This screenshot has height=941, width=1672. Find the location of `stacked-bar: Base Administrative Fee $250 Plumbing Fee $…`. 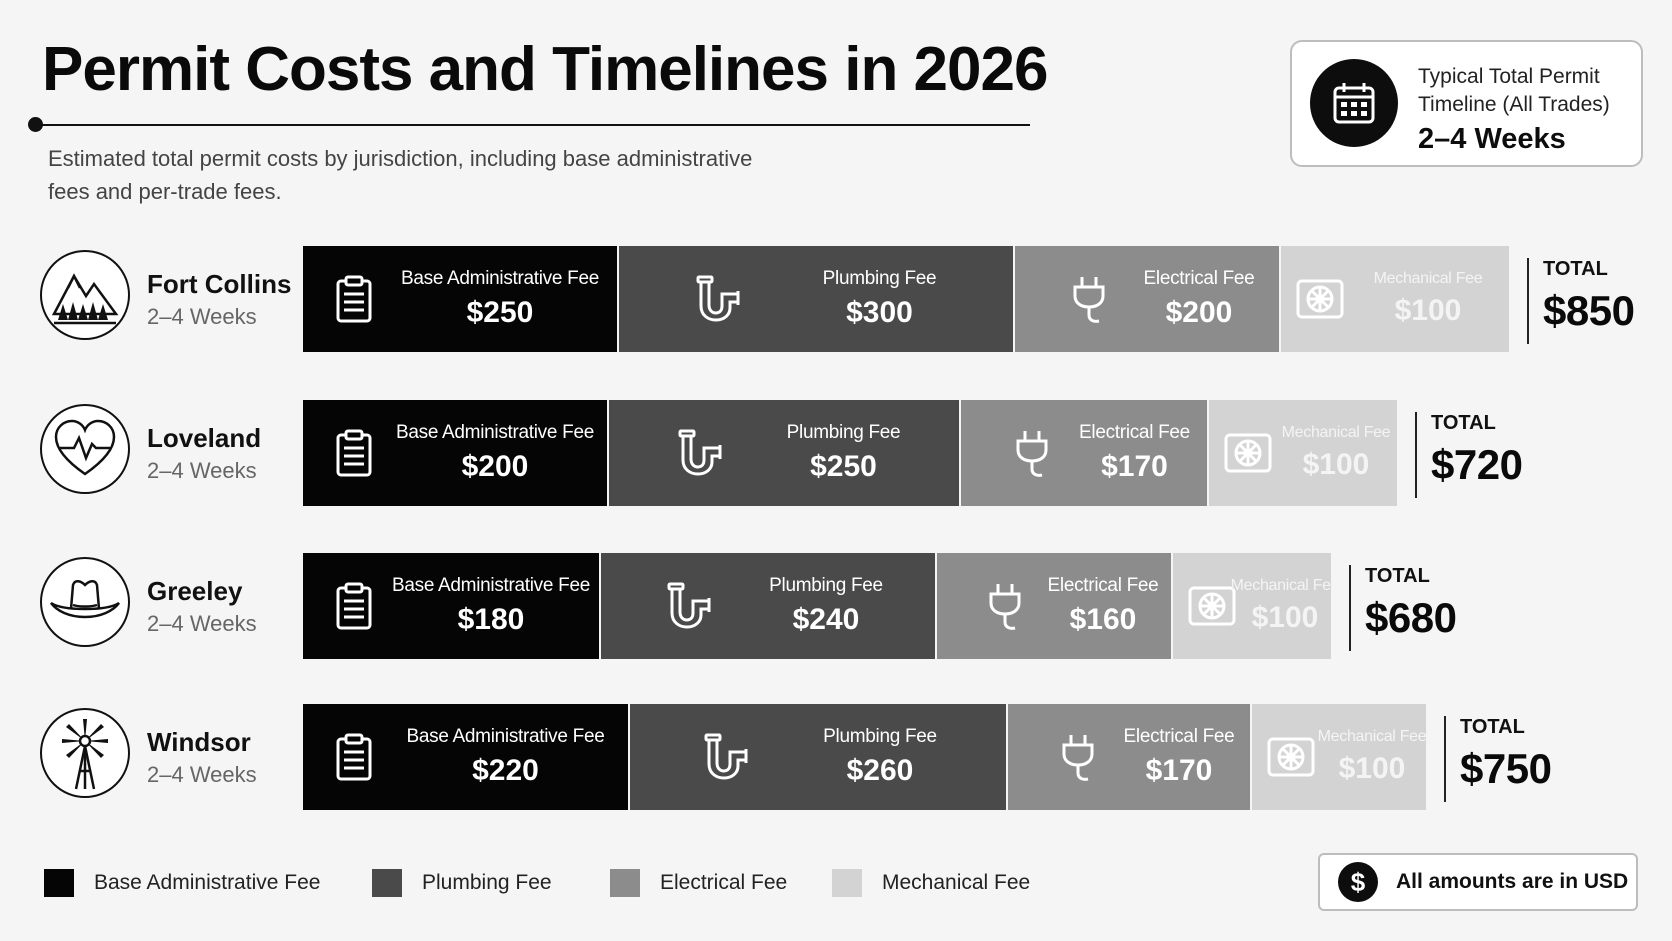

stacked-bar: Base Administrative Fee $250 Plumbing Fee $… is located at coordinates (906, 299).